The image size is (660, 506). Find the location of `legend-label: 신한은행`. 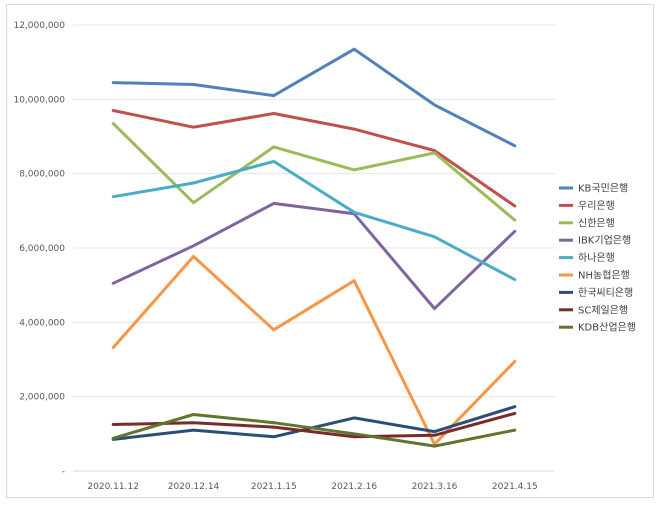

legend-label: 신한은행 is located at coordinates (596, 223).